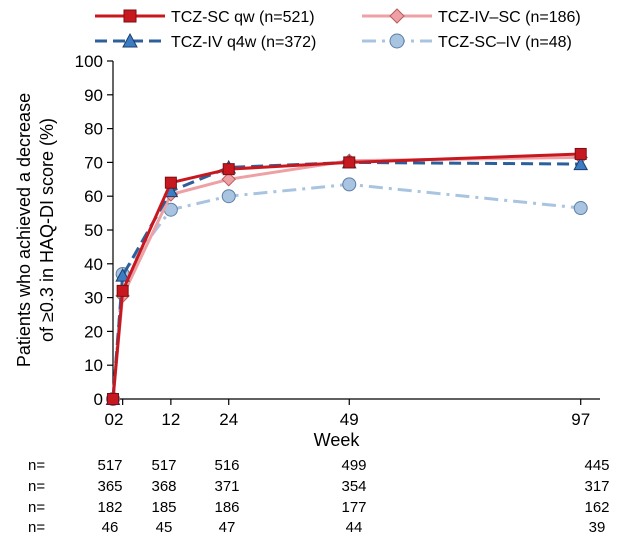 This screenshot has height=540, width=640. Describe the element at coordinates (93, 230) in the screenshot. I see `y-tick-label: 50` at that location.